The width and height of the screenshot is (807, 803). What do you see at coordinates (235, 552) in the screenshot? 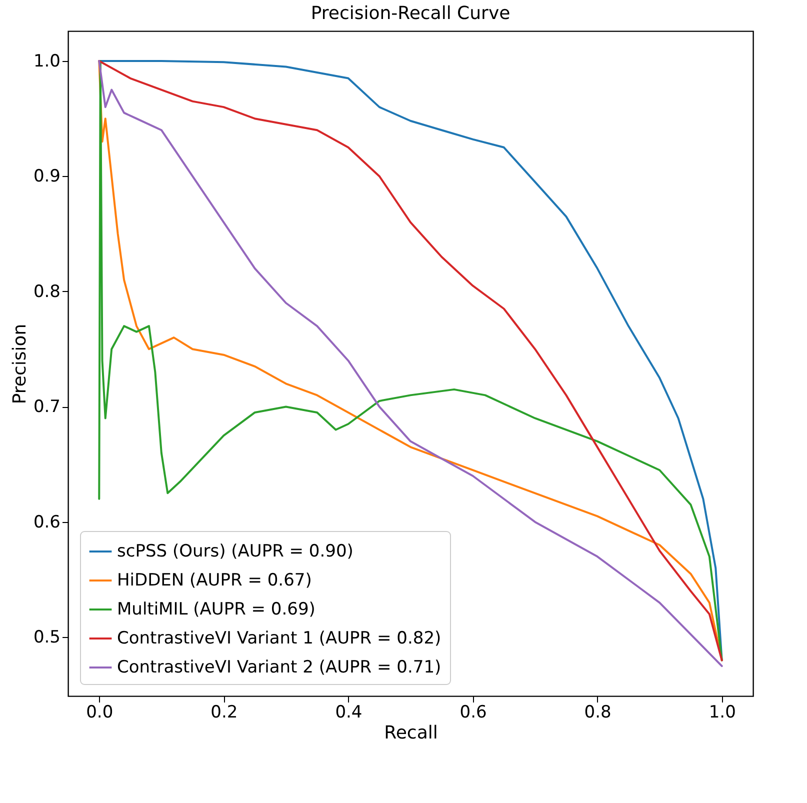
I see `legend-label: scPSS (Ours) (AUPR = 0.90)` at bounding box center [235, 552].